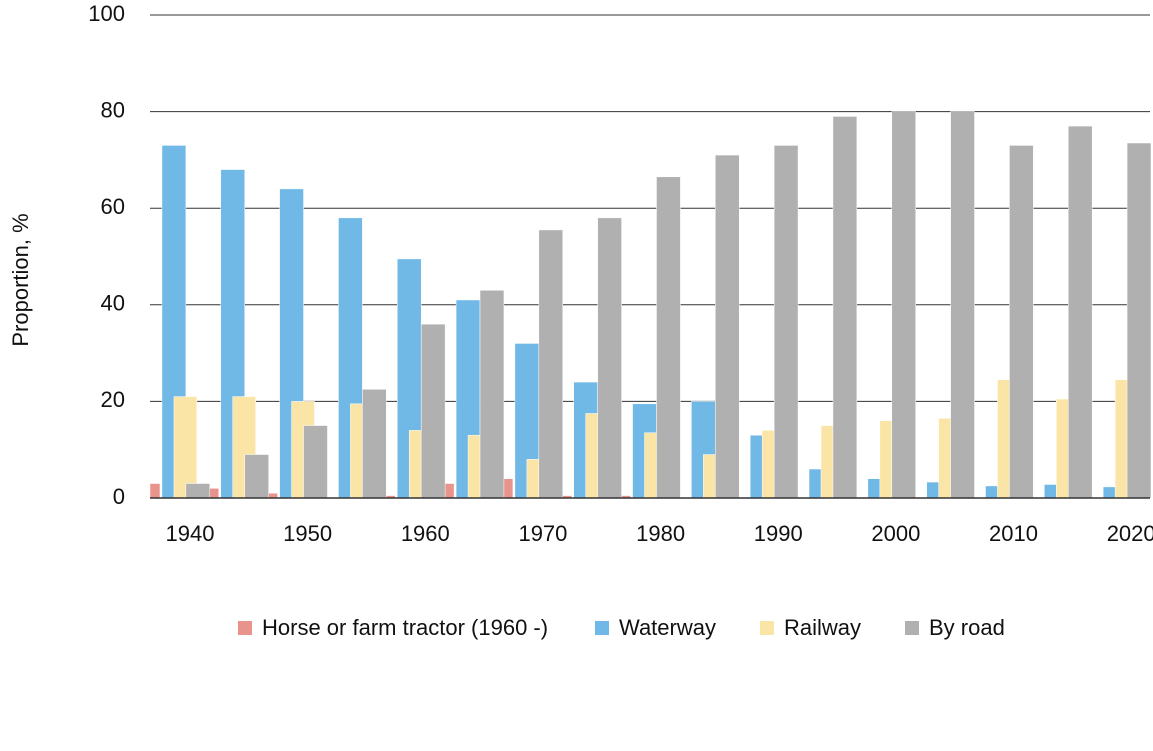  I want to click on y-tick-label: 40, so click(113, 303).